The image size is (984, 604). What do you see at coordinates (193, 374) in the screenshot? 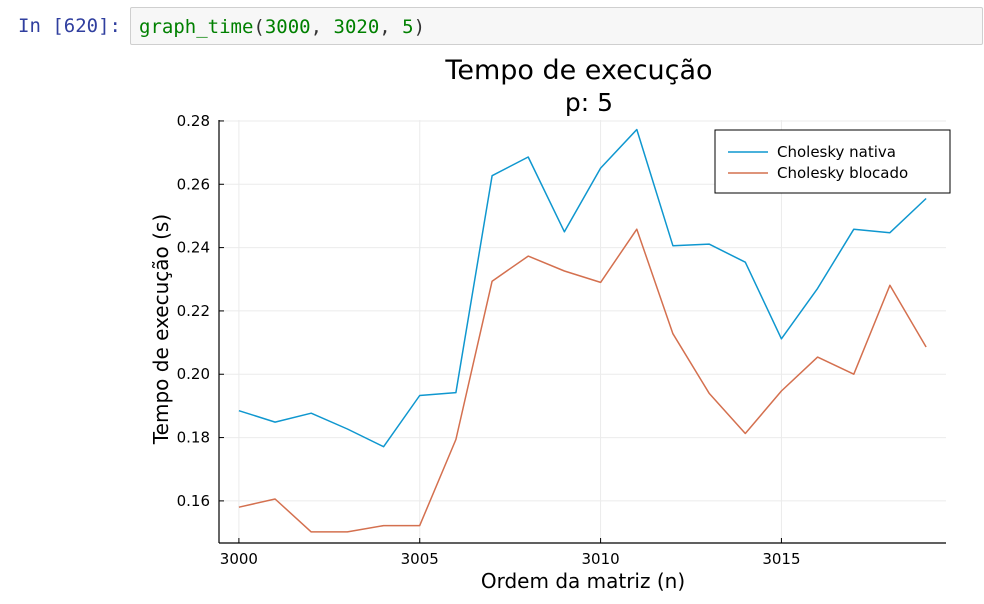
I see `y-tick-label: 0.20` at bounding box center [193, 374].